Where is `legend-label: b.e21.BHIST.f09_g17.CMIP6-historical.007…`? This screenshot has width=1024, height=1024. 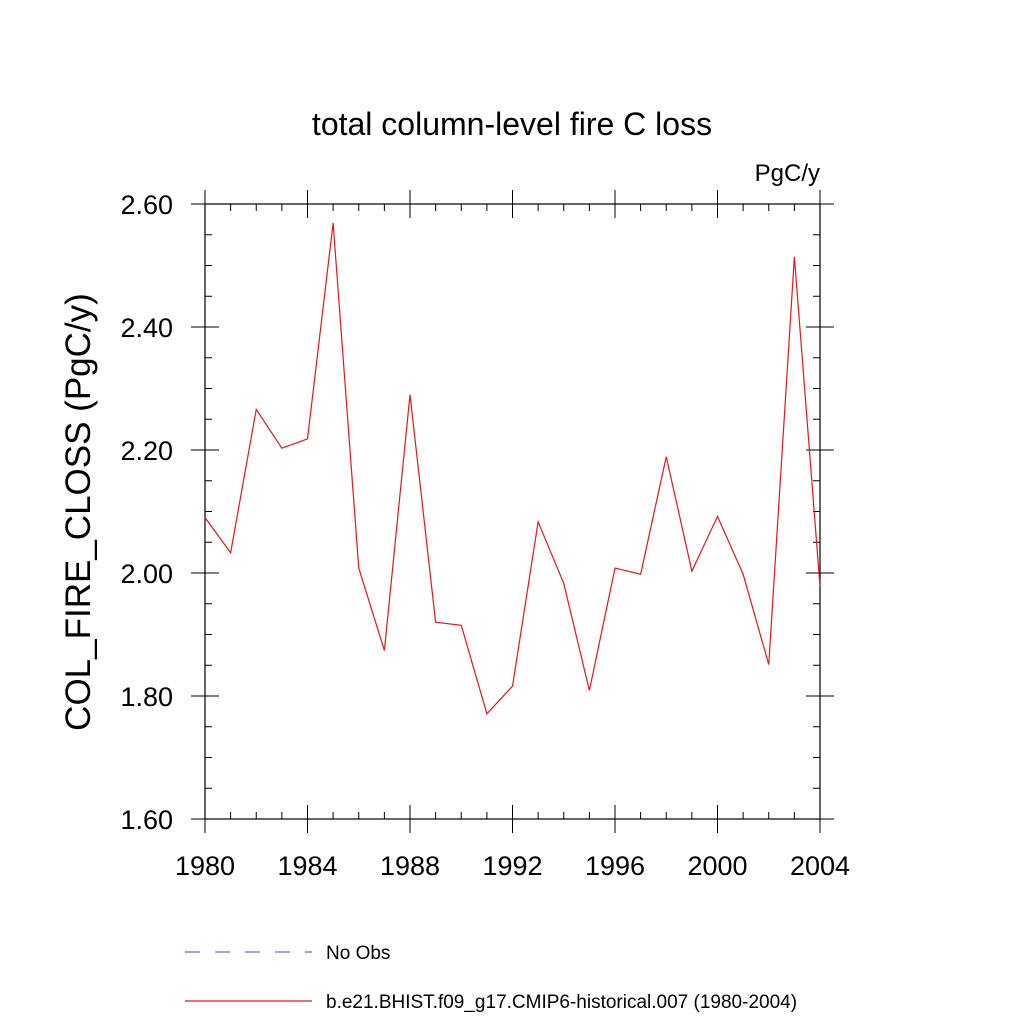
legend-label: b.e21.BHIST.f09_g17.CMIP6-historical.007… is located at coordinates (561, 1002).